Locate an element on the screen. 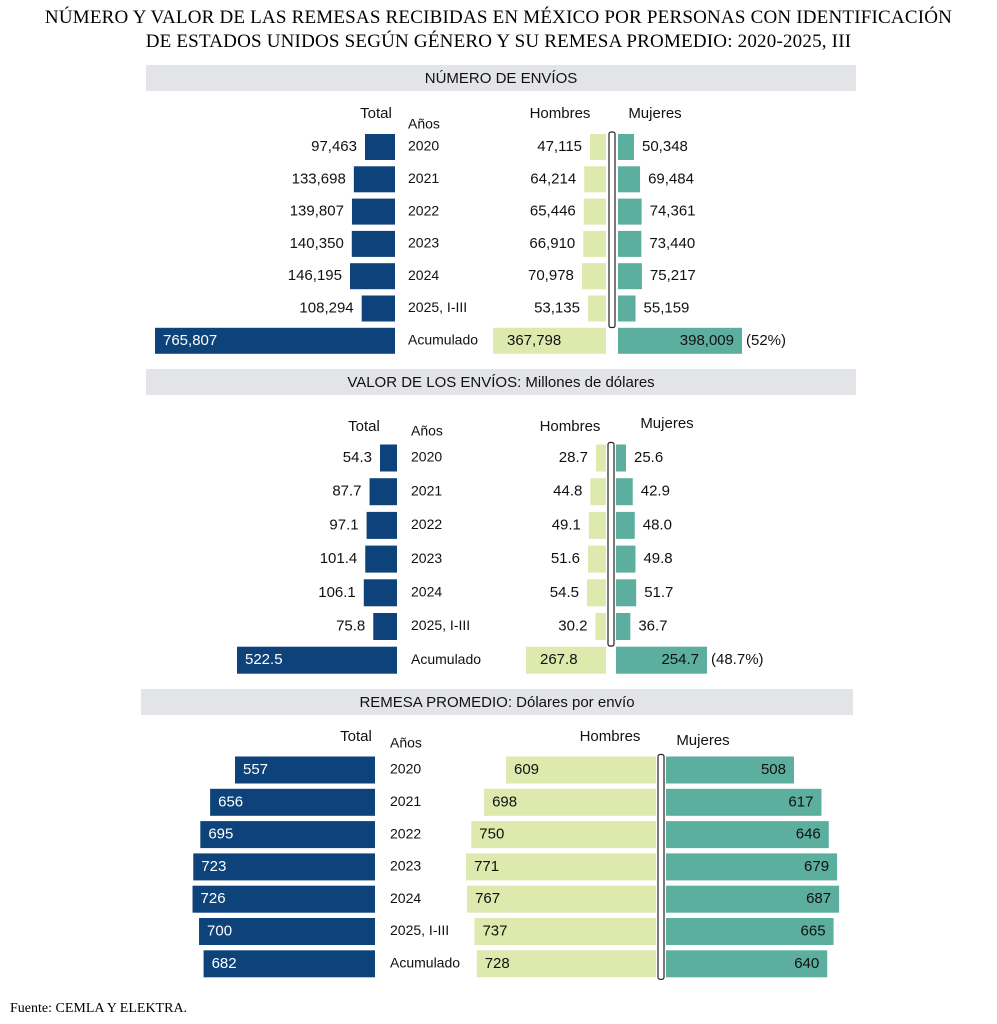 The width and height of the screenshot is (997, 1024). mujeres-value-label: 254.7 is located at coordinates (680, 659).